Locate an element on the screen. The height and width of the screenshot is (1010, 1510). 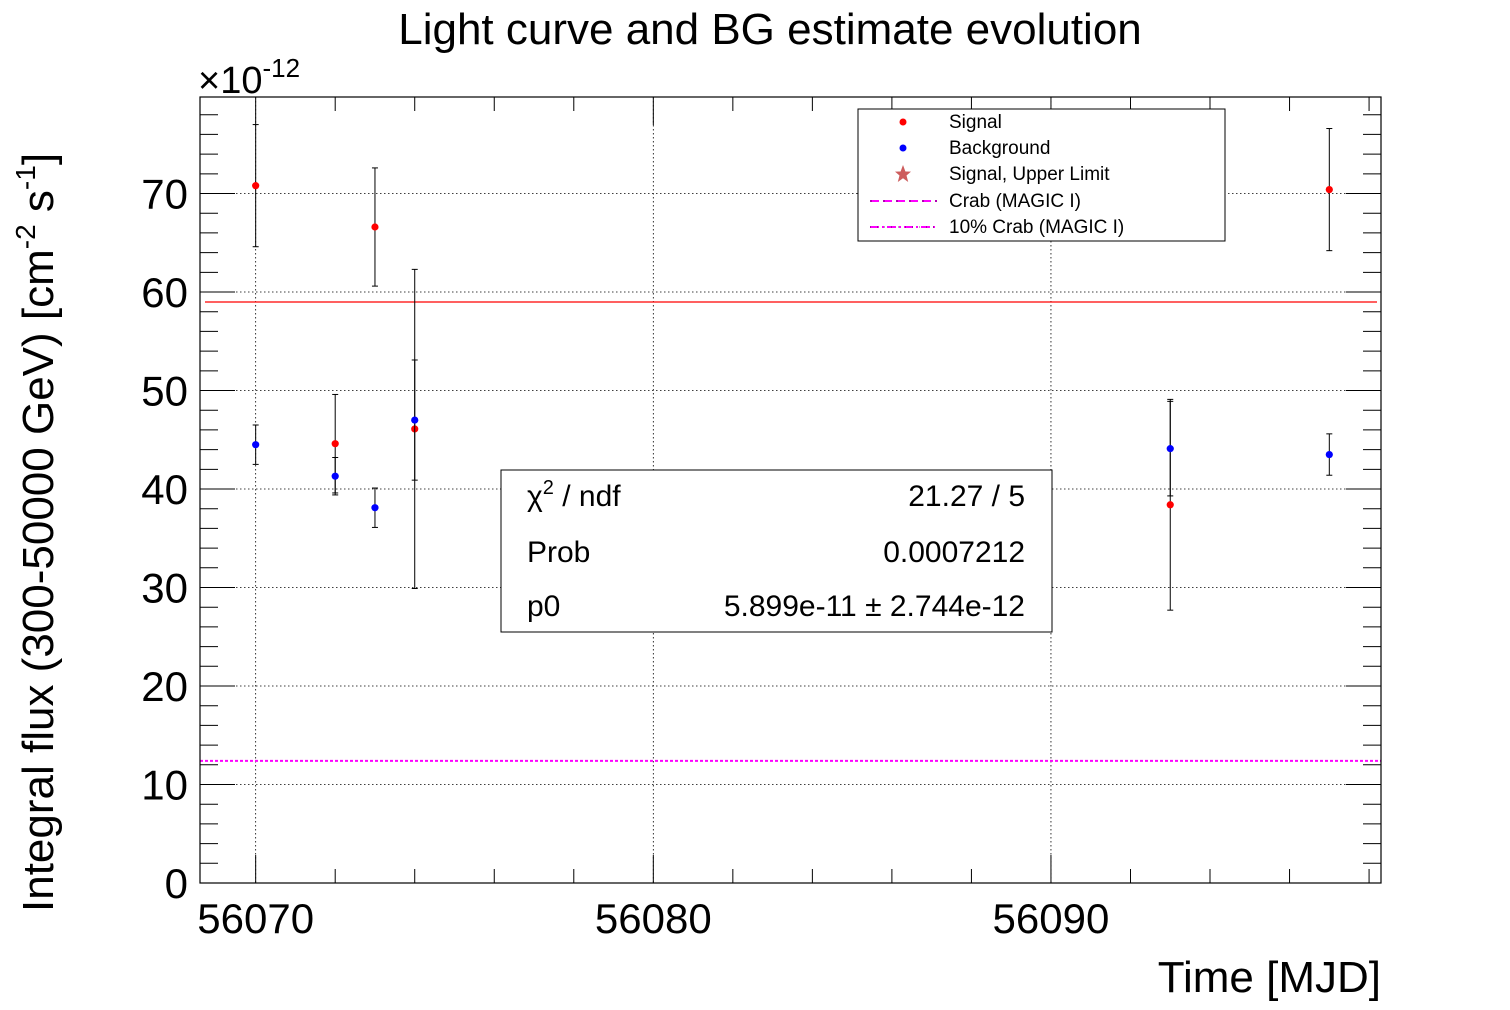
x-tick-label: 56080 is located at coordinates (653, 918).